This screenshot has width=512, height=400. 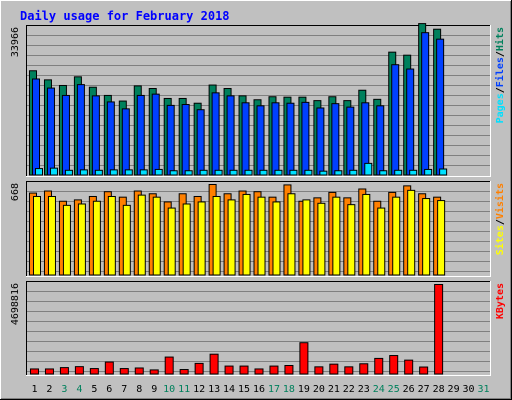 What do you see at coordinates (79, 389) in the screenshot?
I see `x-tick-label-day-4: 4` at bounding box center [79, 389].